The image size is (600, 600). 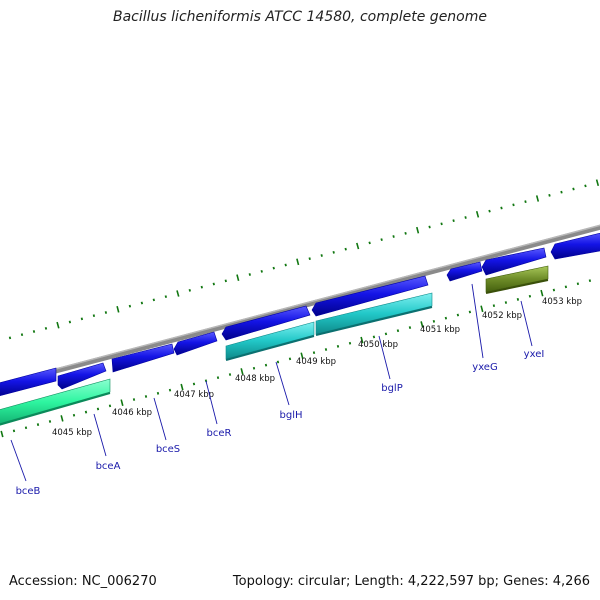 What do you see at coordinates (219, 433) in the screenshot?
I see `gene-label: bceR` at bounding box center [219, 433].